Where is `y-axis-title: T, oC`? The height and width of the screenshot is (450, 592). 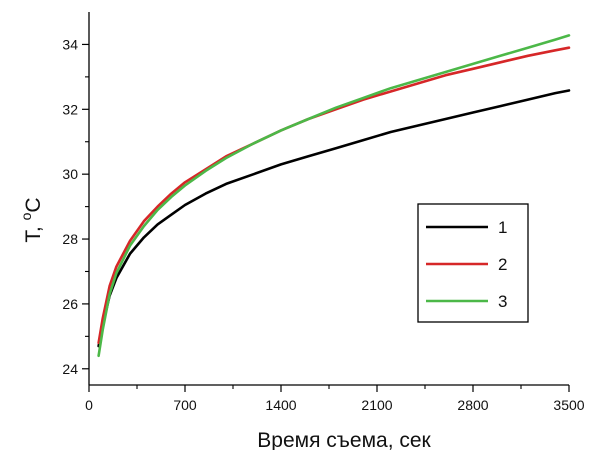
y-axis-title: T, oC is located at coordinates (31, 219).